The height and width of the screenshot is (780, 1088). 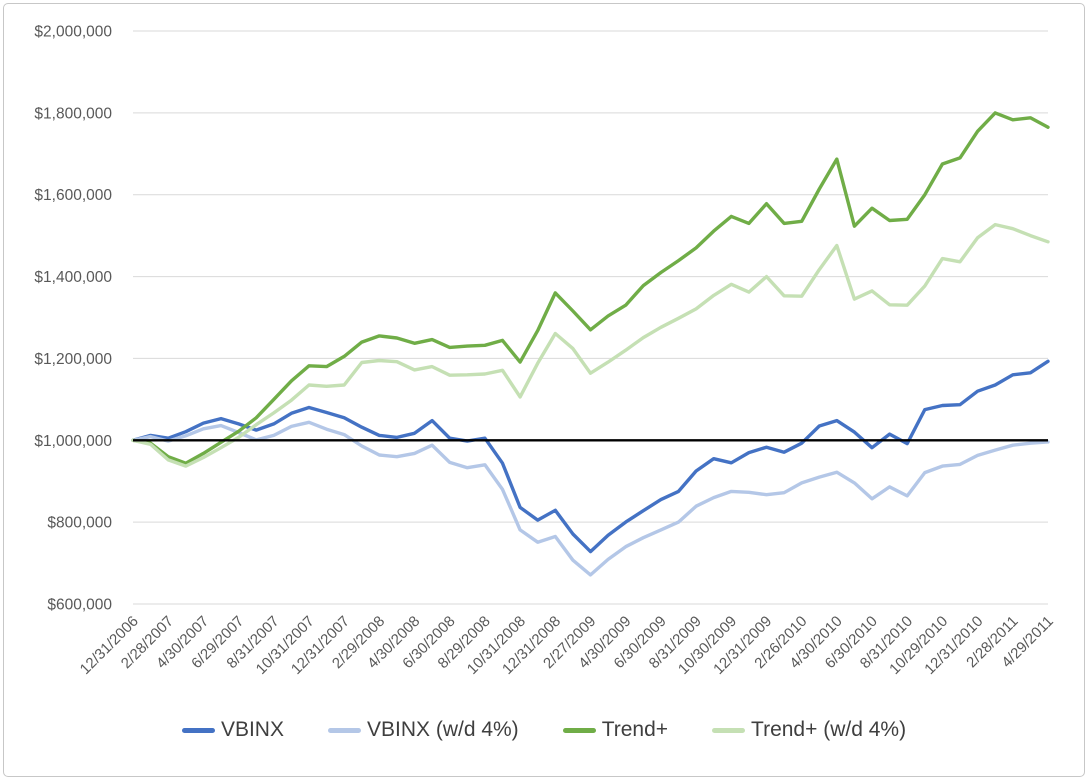 I want to click on y-tick-label: $600,000, so click(x=79, y=605).